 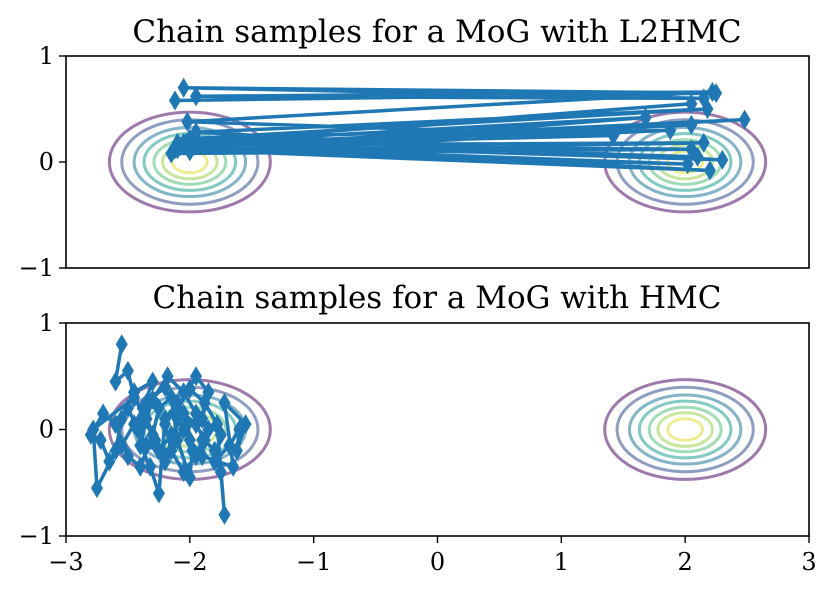 What do you see at coordinates (313, 562) in the screenshot?
I see `x-tick-label: −1` at bounding box center [313, 562].